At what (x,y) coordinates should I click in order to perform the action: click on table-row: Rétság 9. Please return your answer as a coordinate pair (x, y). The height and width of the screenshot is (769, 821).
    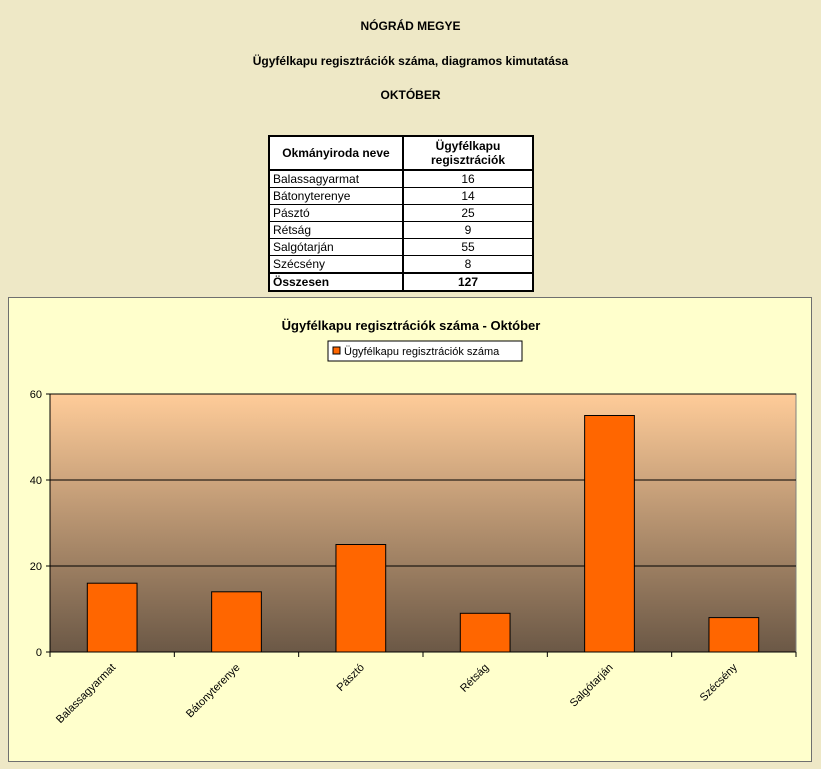
    Looking at the image, I should click on (401, 230).